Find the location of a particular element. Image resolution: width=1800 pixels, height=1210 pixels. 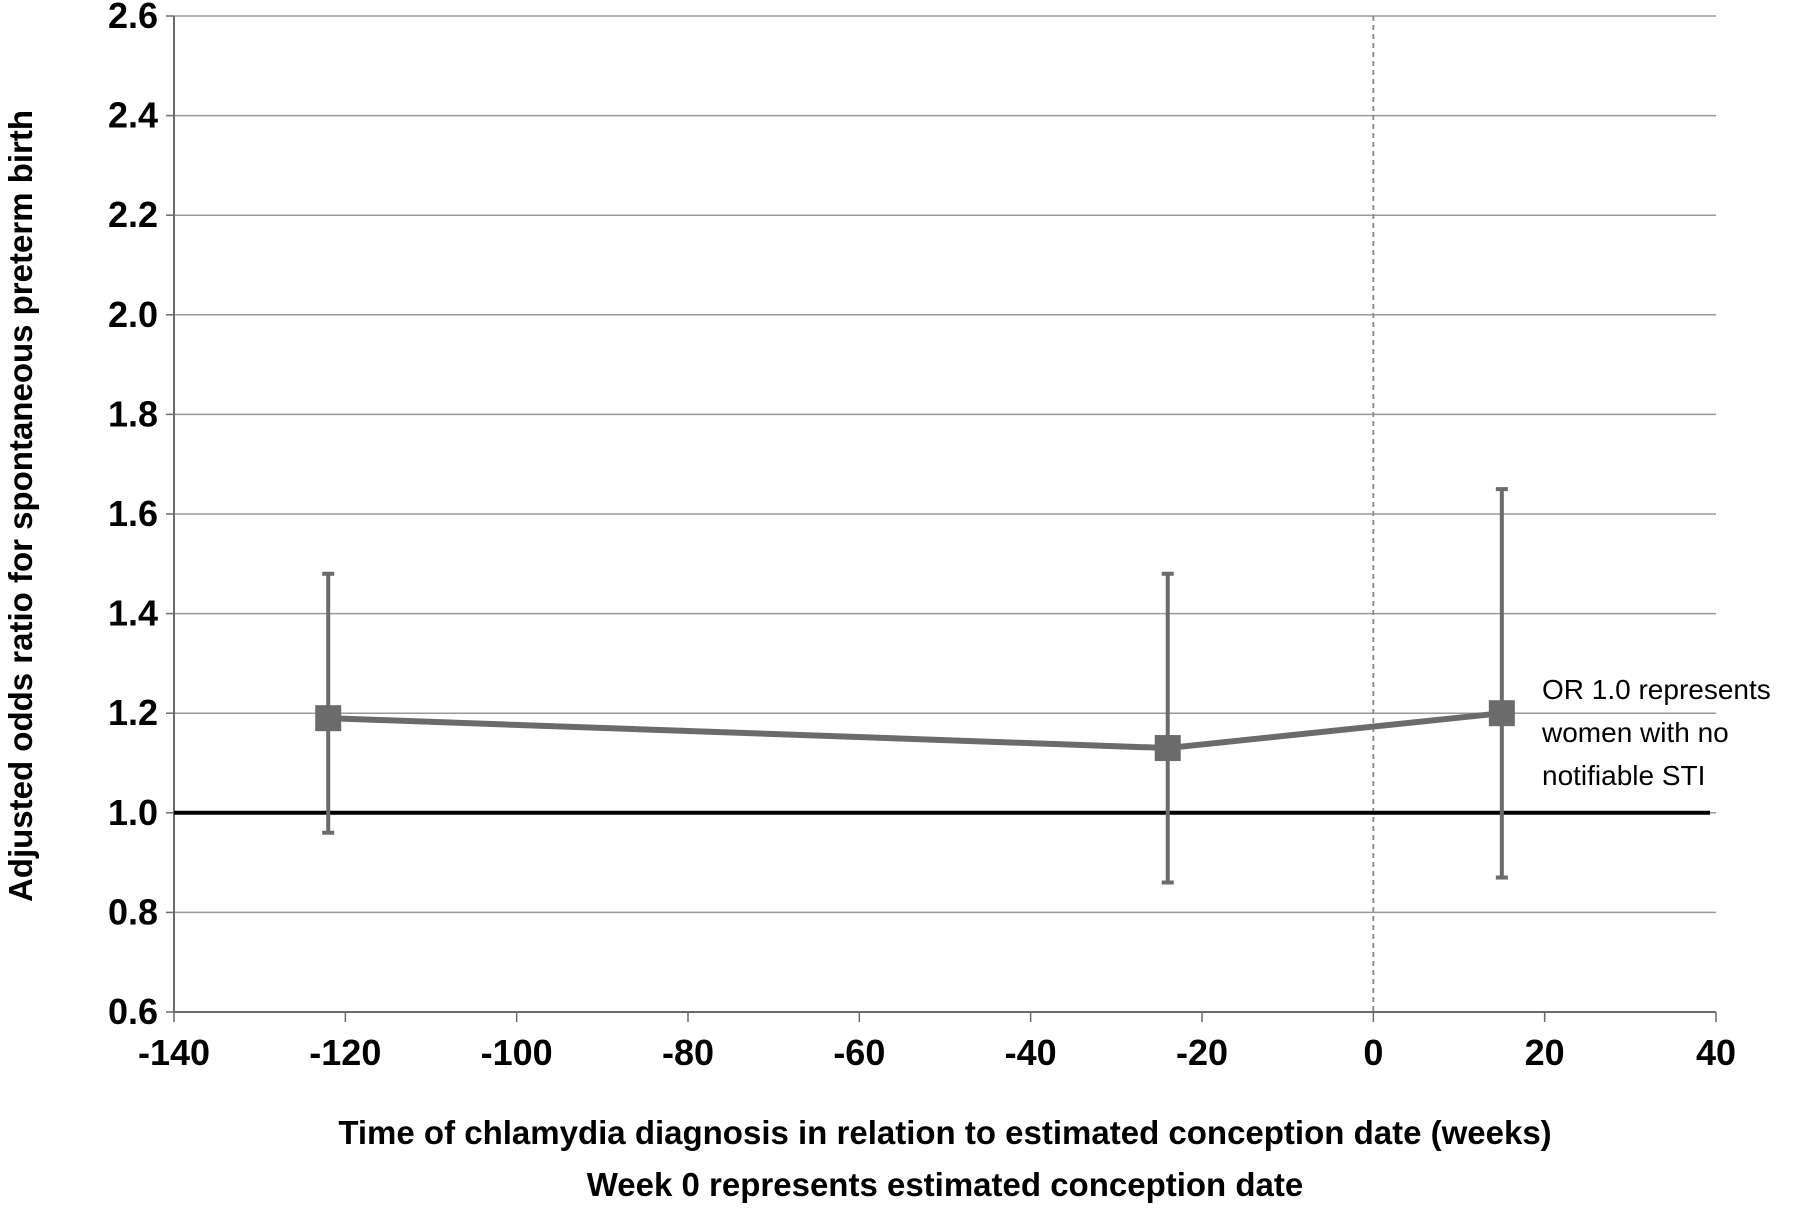

y-tick-label: 2.2 is located at coordinates (133, 214).